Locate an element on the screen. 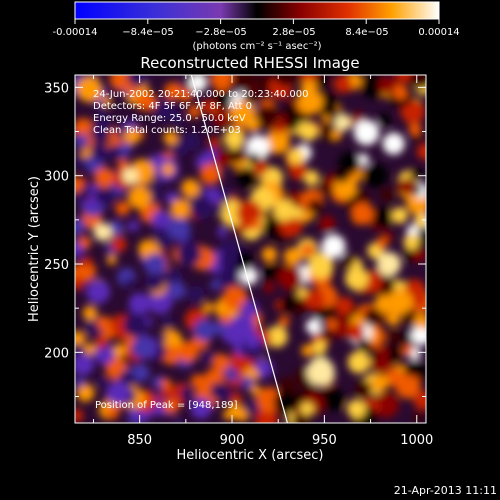 This screenshot has width=500, height=500. x-tick-label: 850 is located at coordinates (139, 440).